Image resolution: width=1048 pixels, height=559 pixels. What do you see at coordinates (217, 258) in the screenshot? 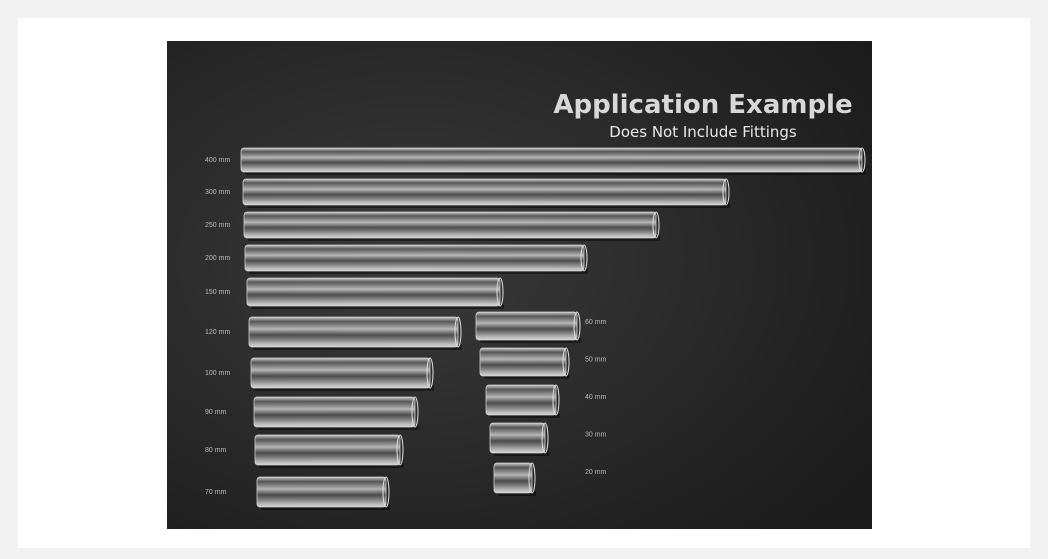
I see `tube-label: 200 mm` at bounding box center [217, 258].